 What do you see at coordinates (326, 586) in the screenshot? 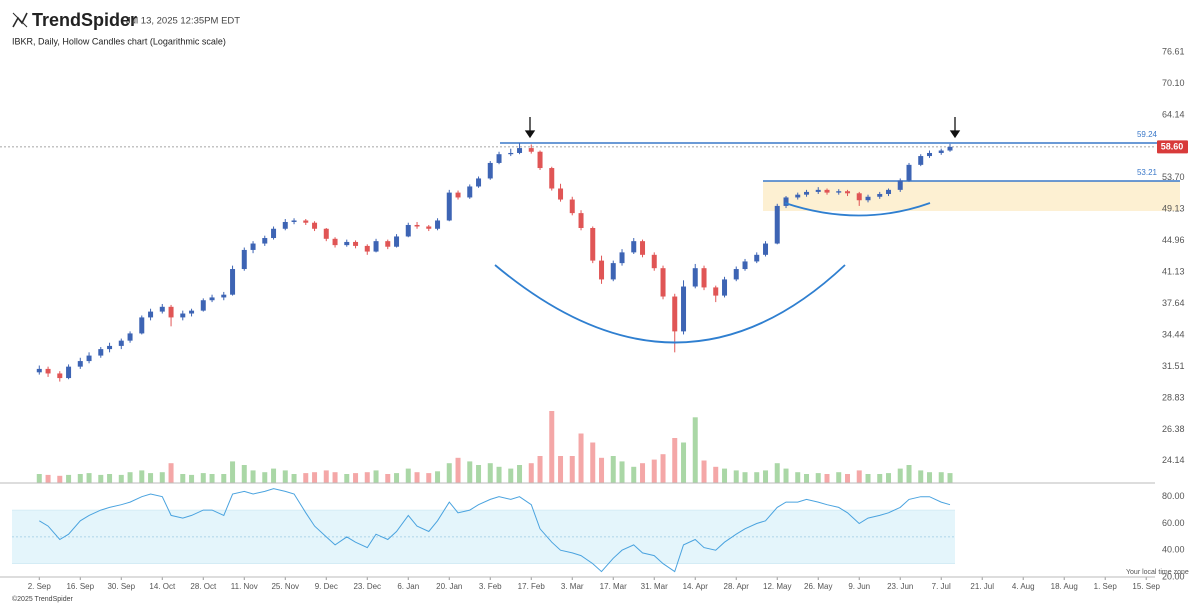
I see `x-tick-label: 9. Dec` at bounding box center [326, 586].